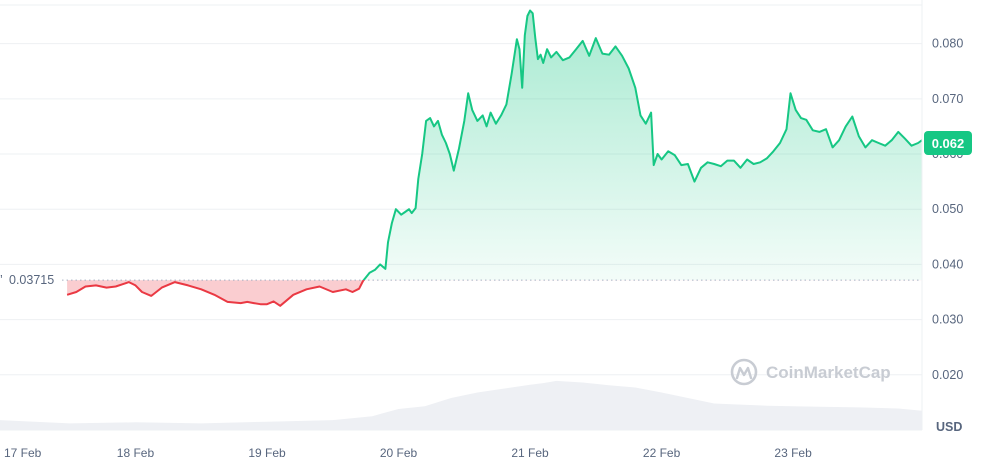 The width and height of the screenshot is (983, 465). I want to click on y-tick-label: 0.050, so click(947, 209).